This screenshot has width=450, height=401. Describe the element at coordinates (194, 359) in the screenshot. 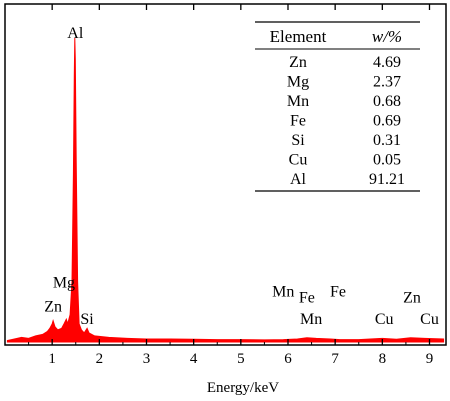

I see `x-tick-label: 4` at that location.